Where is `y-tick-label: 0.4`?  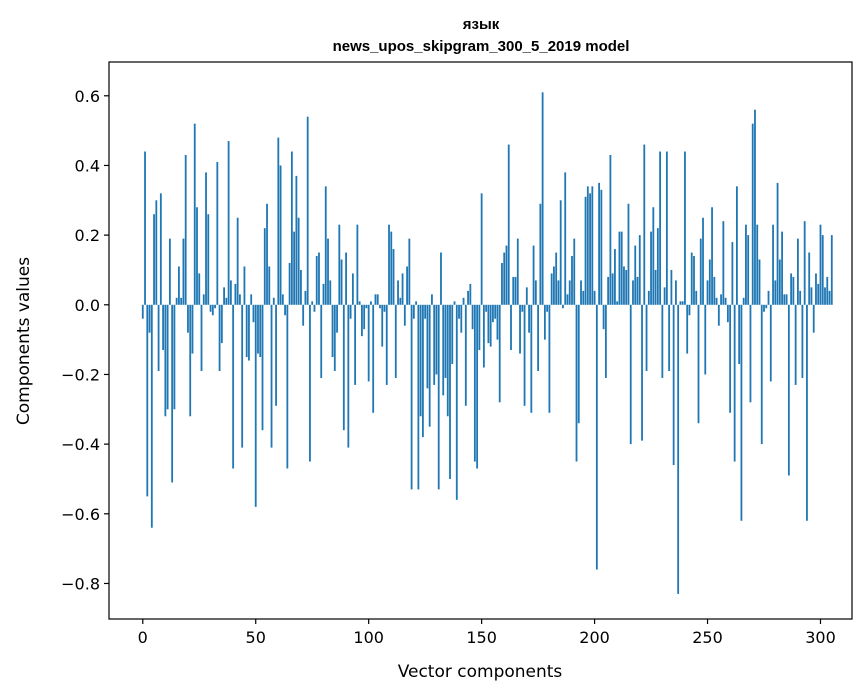 y-tick-label: 0.4 is located at coordinates (87, 165).